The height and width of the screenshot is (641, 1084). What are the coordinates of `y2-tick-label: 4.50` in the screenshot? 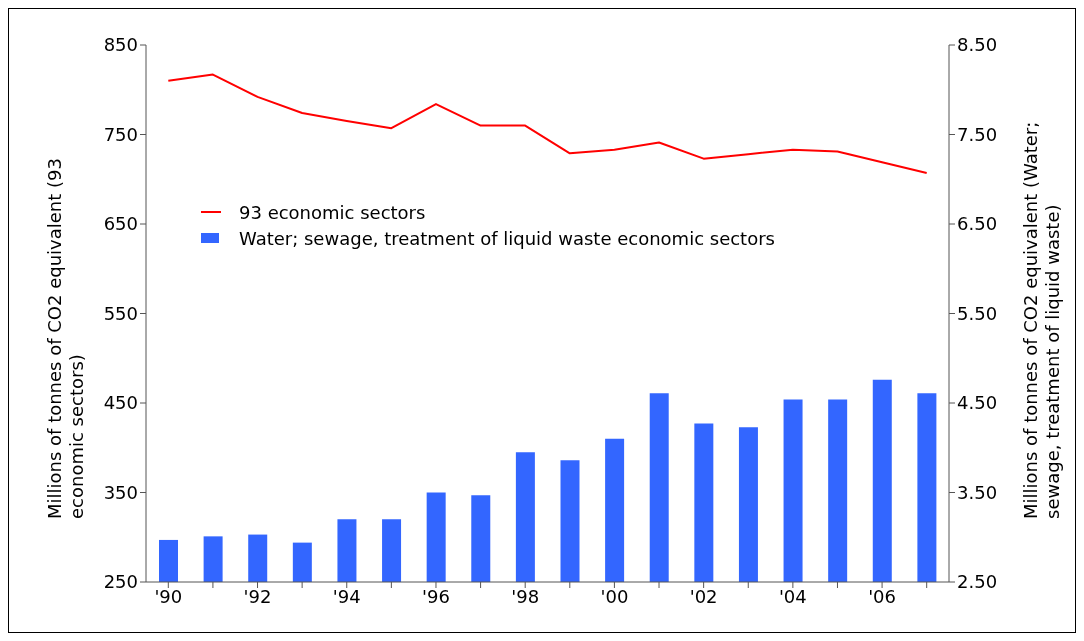 It's located at (977, 403).